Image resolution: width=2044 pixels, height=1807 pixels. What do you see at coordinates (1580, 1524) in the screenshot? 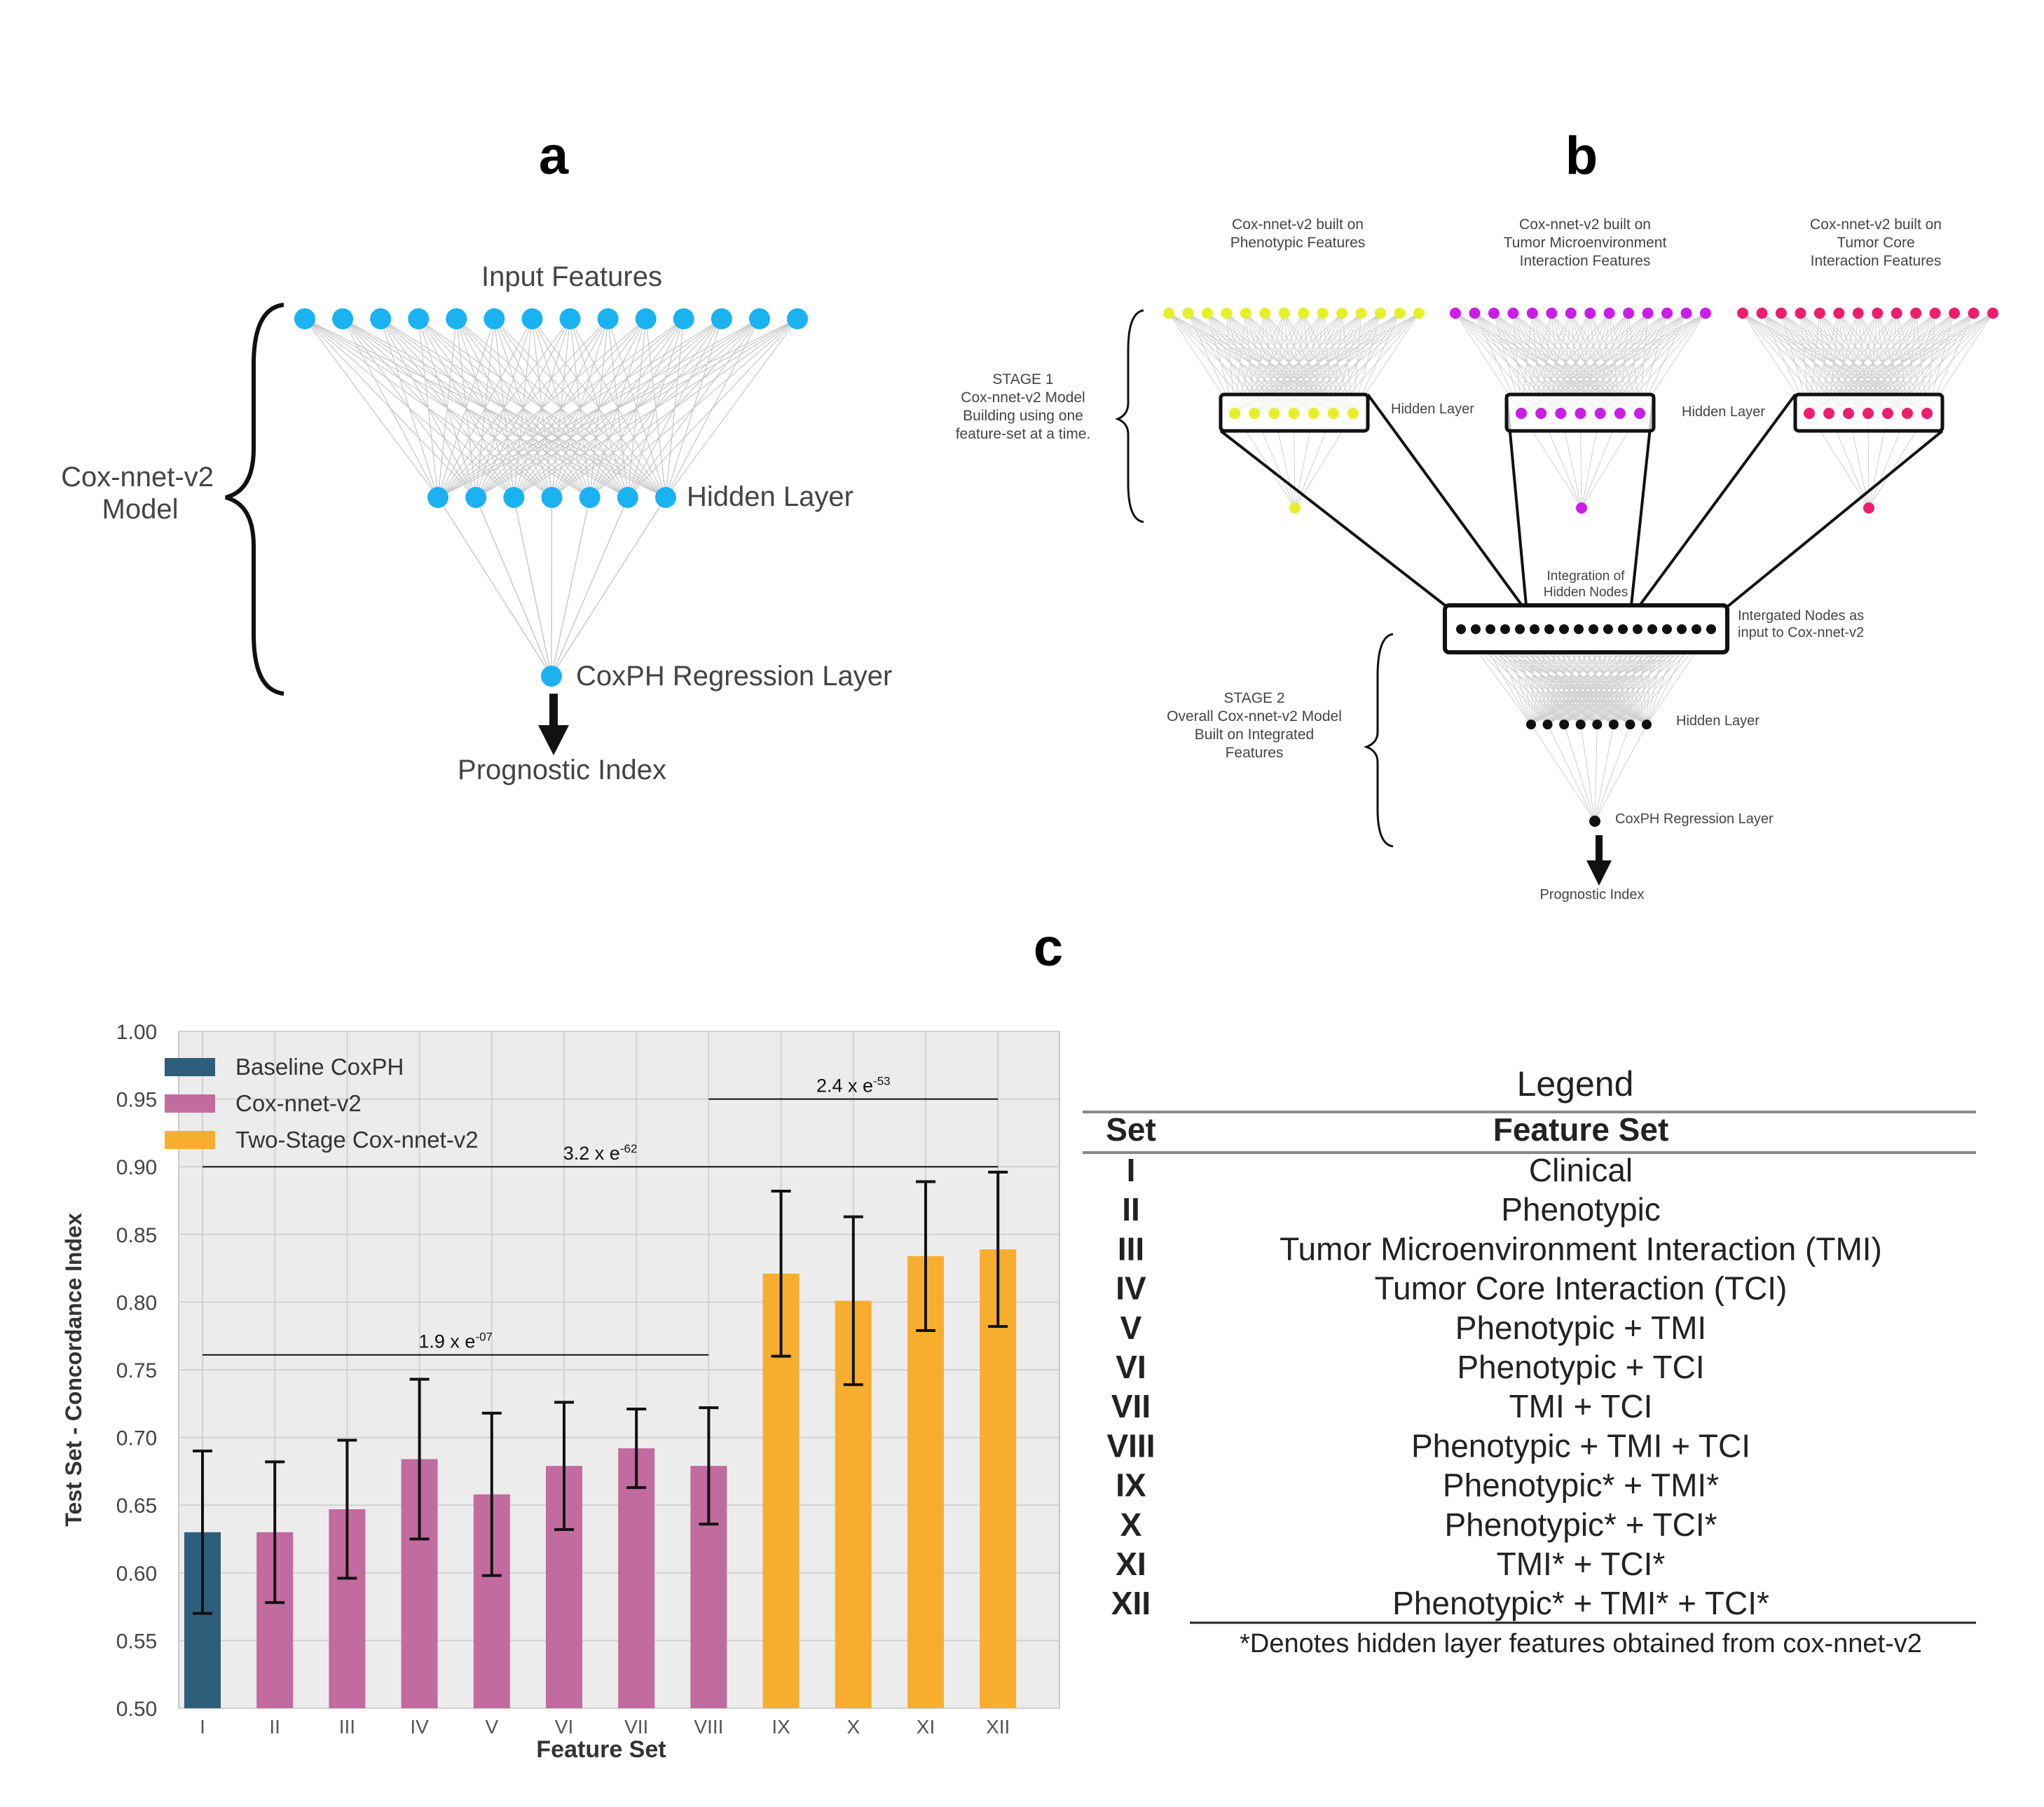
I see `legend-table-feature-set: Phenotypic* + TCI*` at bounding box center [1580, 1524].